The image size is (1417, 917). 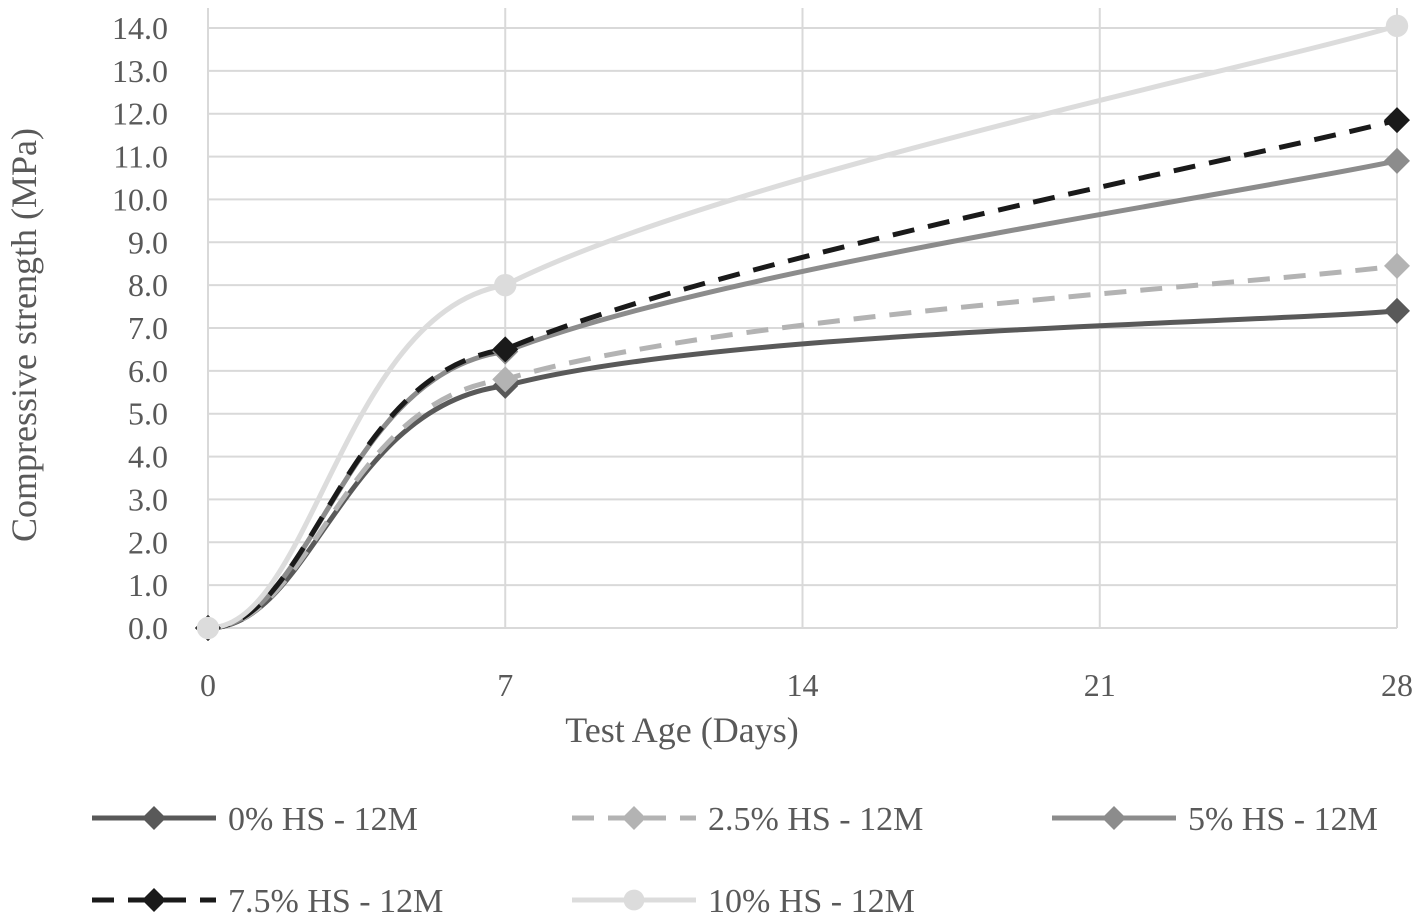 What do you see at coordinates (148, 371) in the screenshot?
I see `y-tick-label: 6.0` at bounding box center [148, 371].